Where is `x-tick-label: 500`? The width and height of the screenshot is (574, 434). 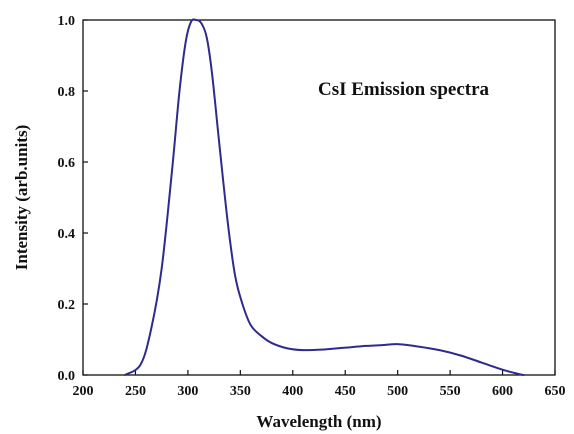 x-tick-label: 500 is located at coordinates (397, 391).